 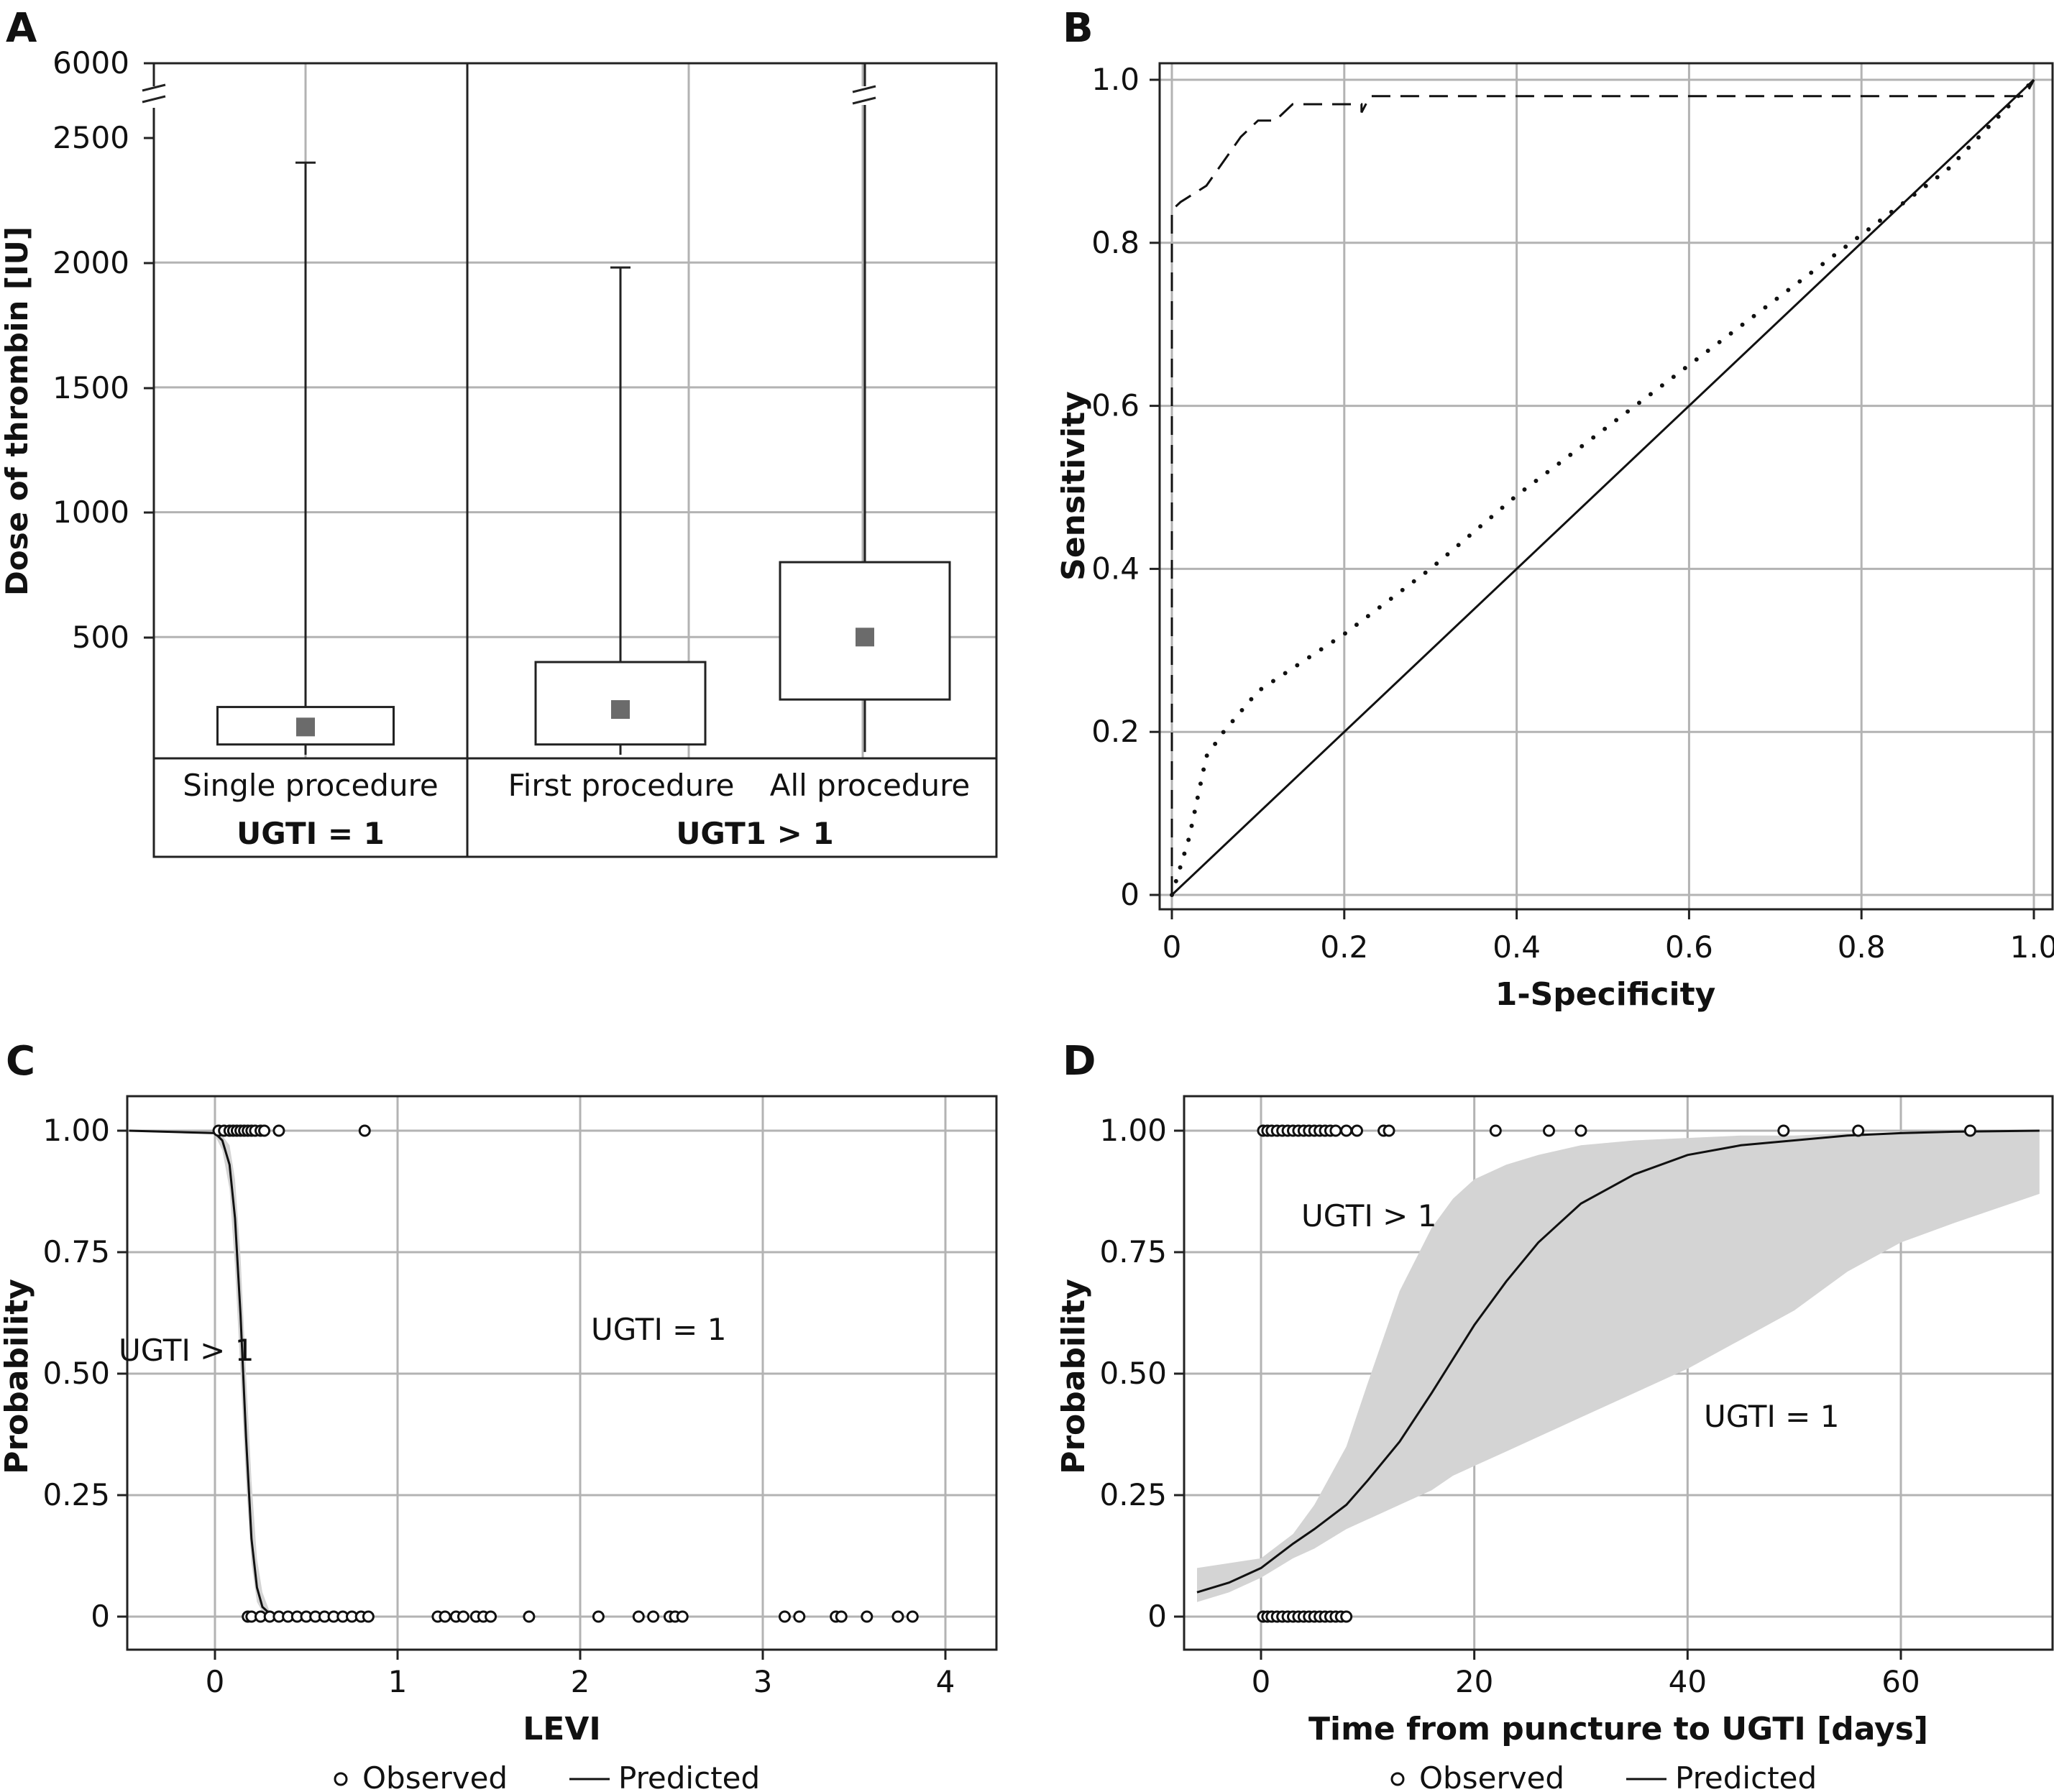 What do you see at coordinates (755, 833) in the screenshot?
I see `a-group-label: UGT1 > 1` at bounding box center [755, 833].